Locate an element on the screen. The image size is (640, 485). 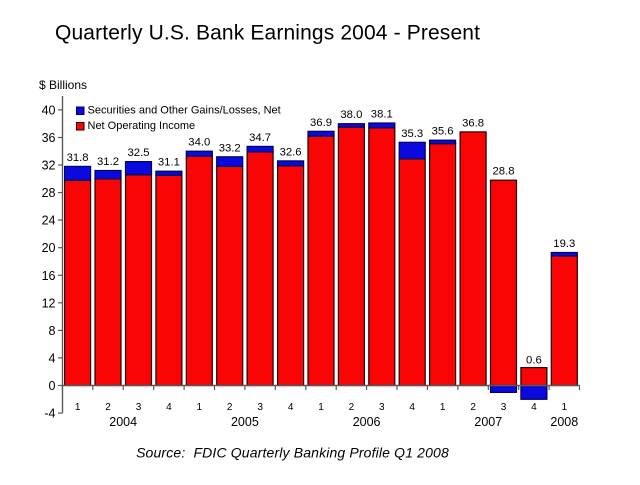
svg-text: 31.2 is located at coordinates (108, 162).